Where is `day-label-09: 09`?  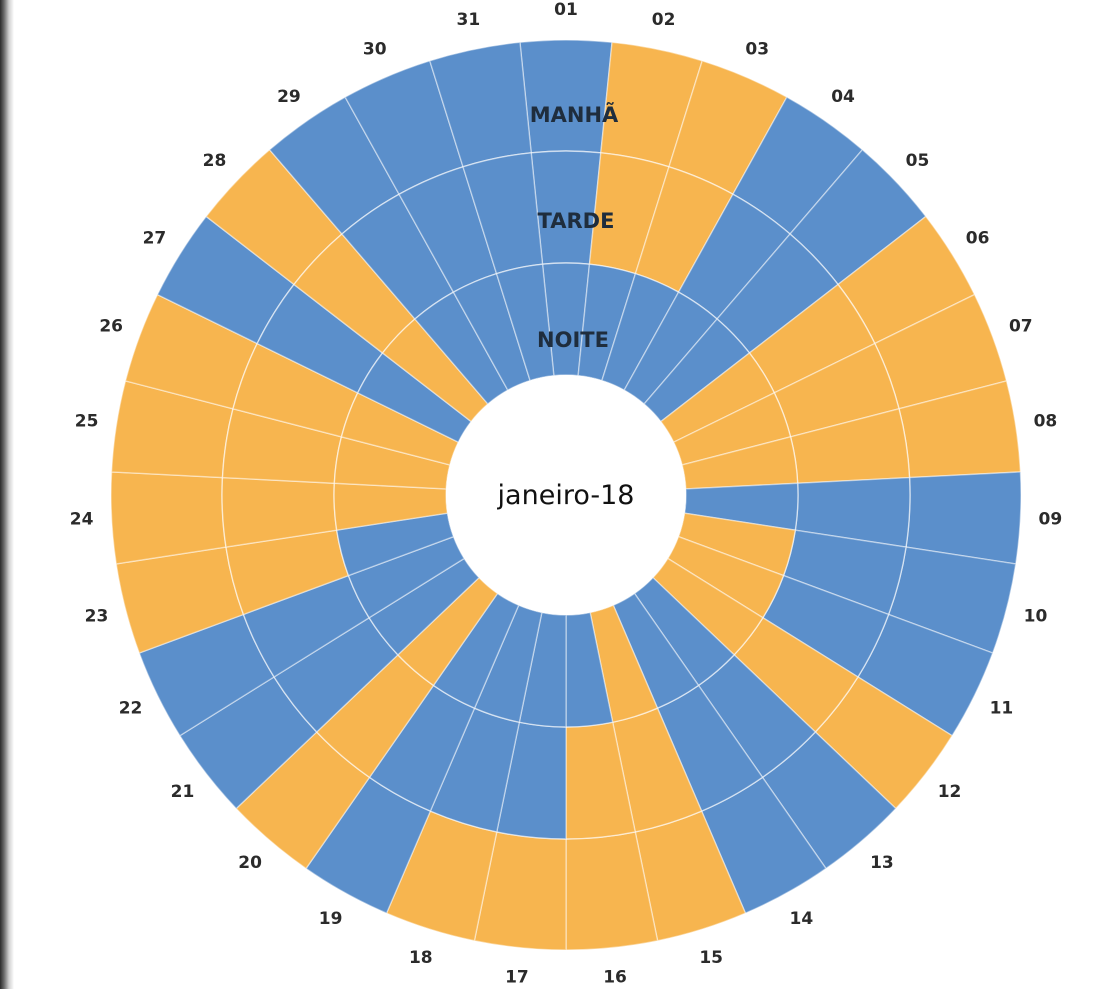
day-label-09: 09 is located at coordinates (1051, 520).